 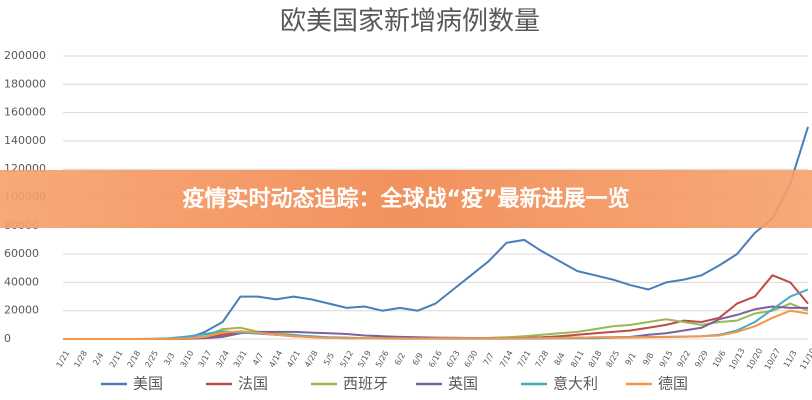 I want to click on x-tick-label: 3/10, so click(x=187, y=359).